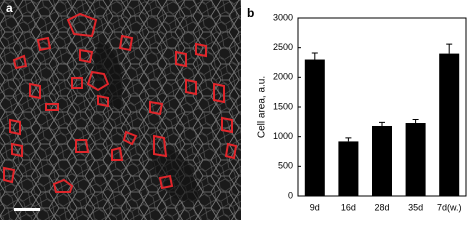 Image resolution: width=474 pixels, height=240 pixels. Describe the element at coordinates (283, 136) in the screenshot. I see `y-tick-label: 1000` at that location.